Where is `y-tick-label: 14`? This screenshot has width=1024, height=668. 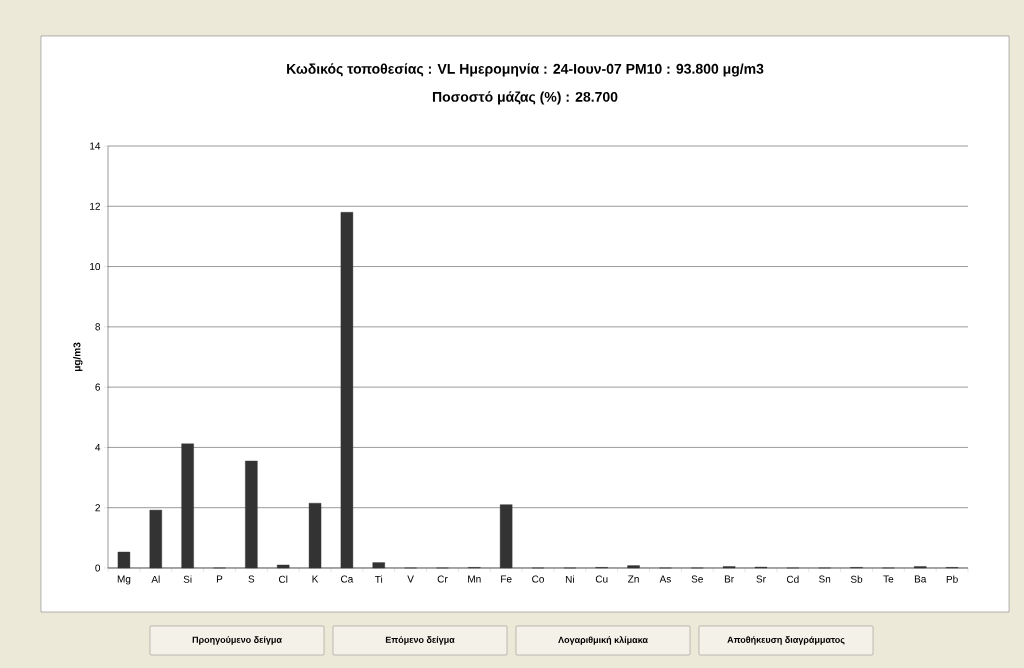 y-tick-label: 14 is located at coordinates (95, 146).